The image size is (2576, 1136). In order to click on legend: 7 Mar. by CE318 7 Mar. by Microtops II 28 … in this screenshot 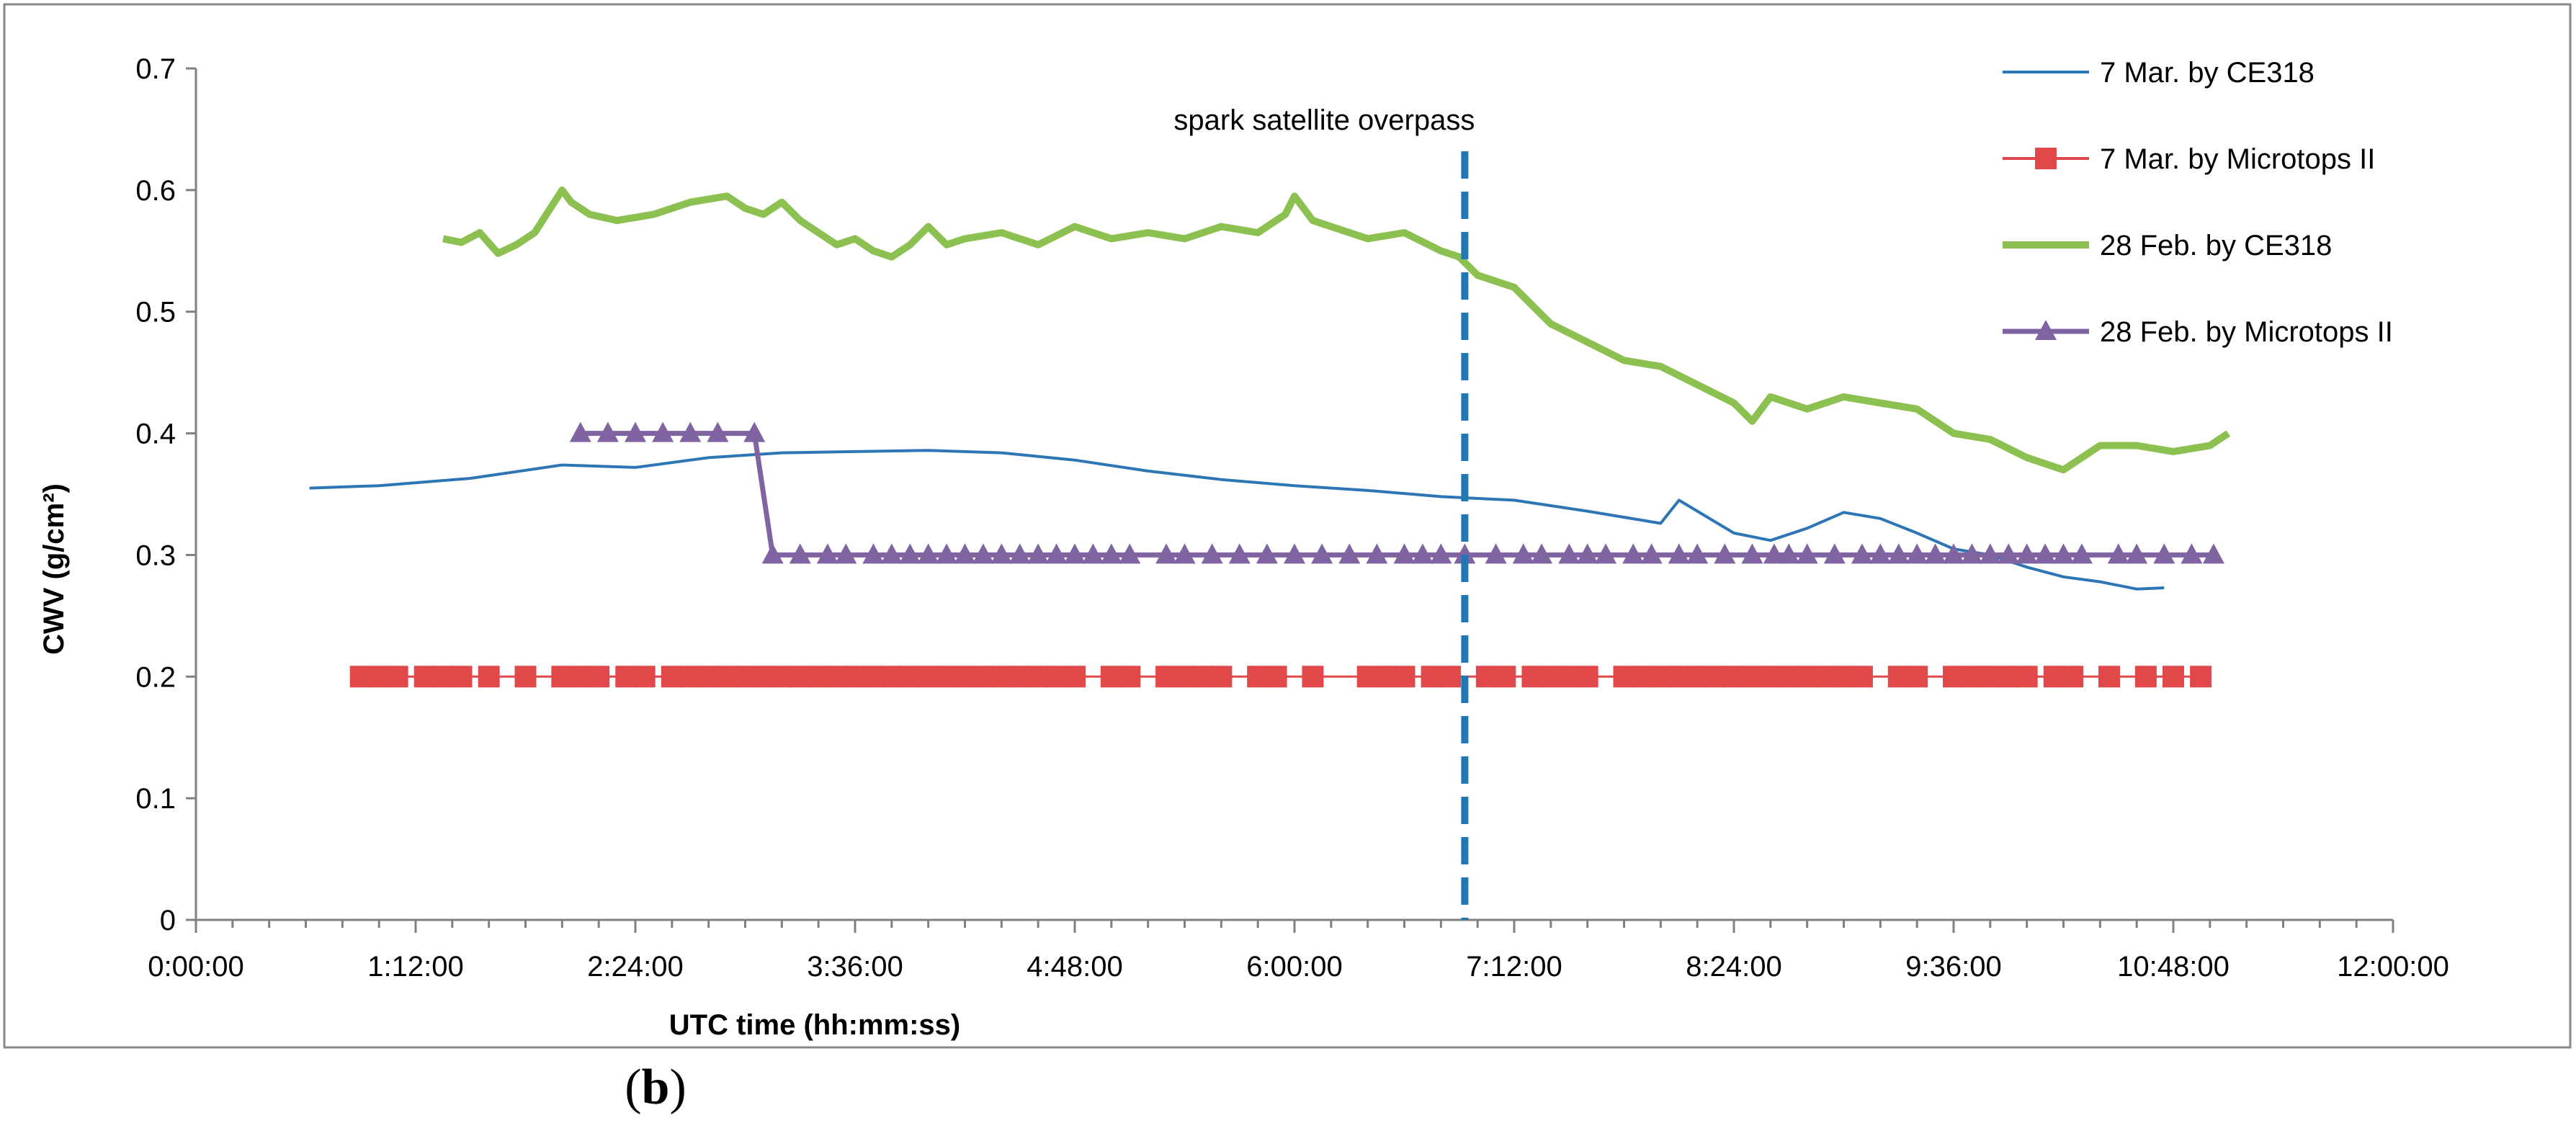, I will do `click(2198, 202)`.